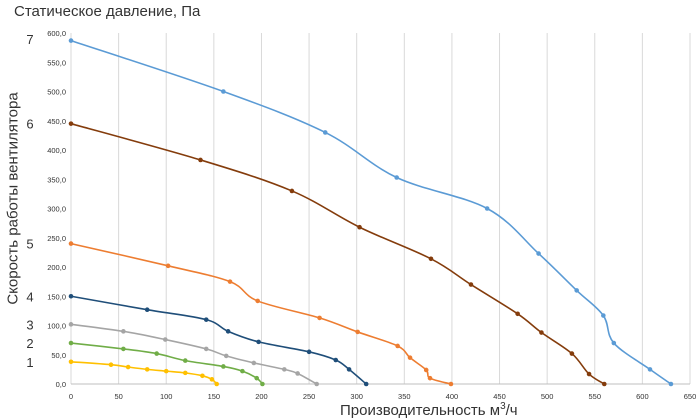  What do you see at coordinates (56, 209) in the screenshot?
I see `y-tick-label: 300,0` at bounding box center [56, 209].